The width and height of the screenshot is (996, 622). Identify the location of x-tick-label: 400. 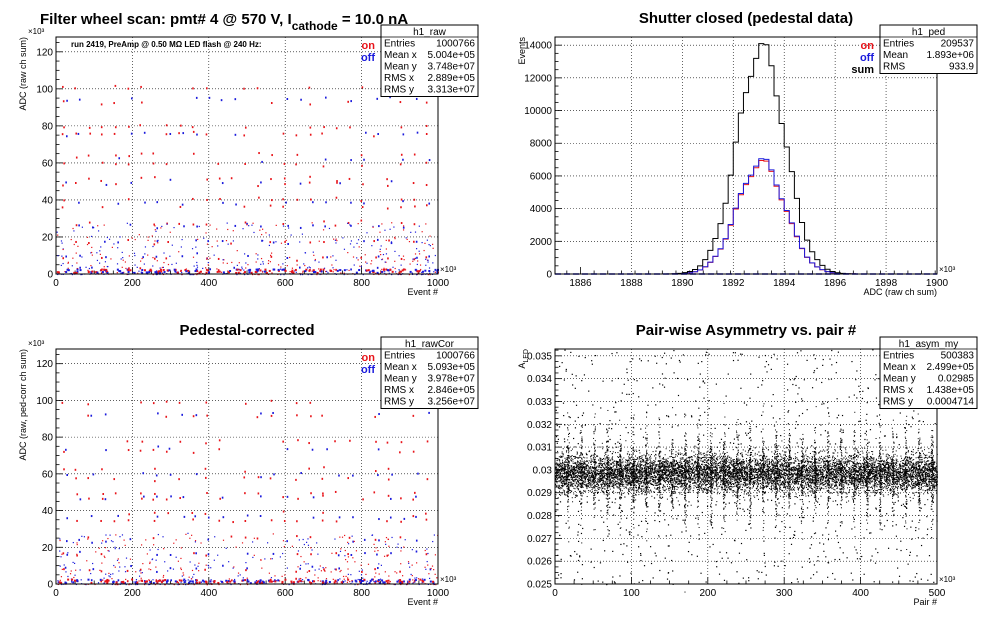
(860, 593).